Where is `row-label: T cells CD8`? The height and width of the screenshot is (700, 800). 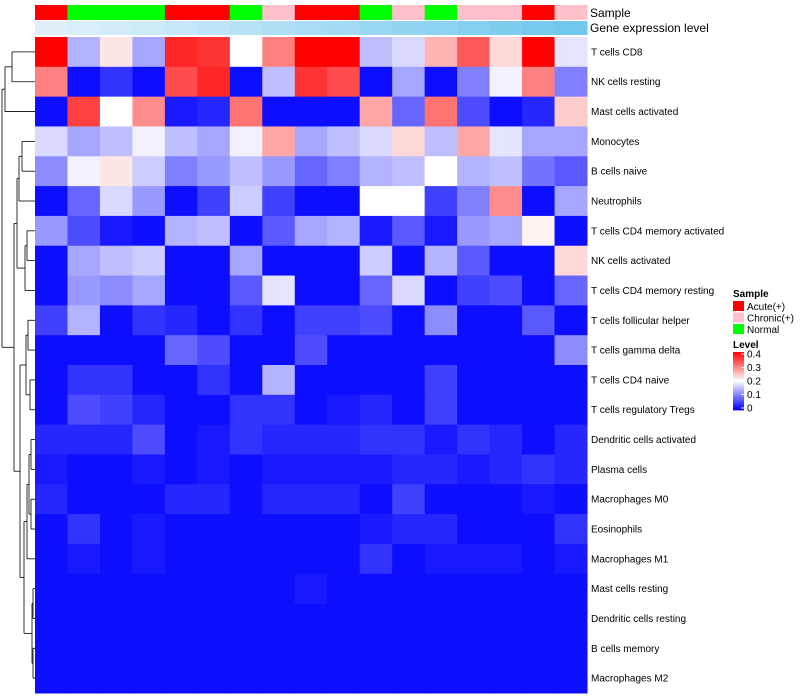 row-label: T cells CD8 is located at coordinates (617, 52).